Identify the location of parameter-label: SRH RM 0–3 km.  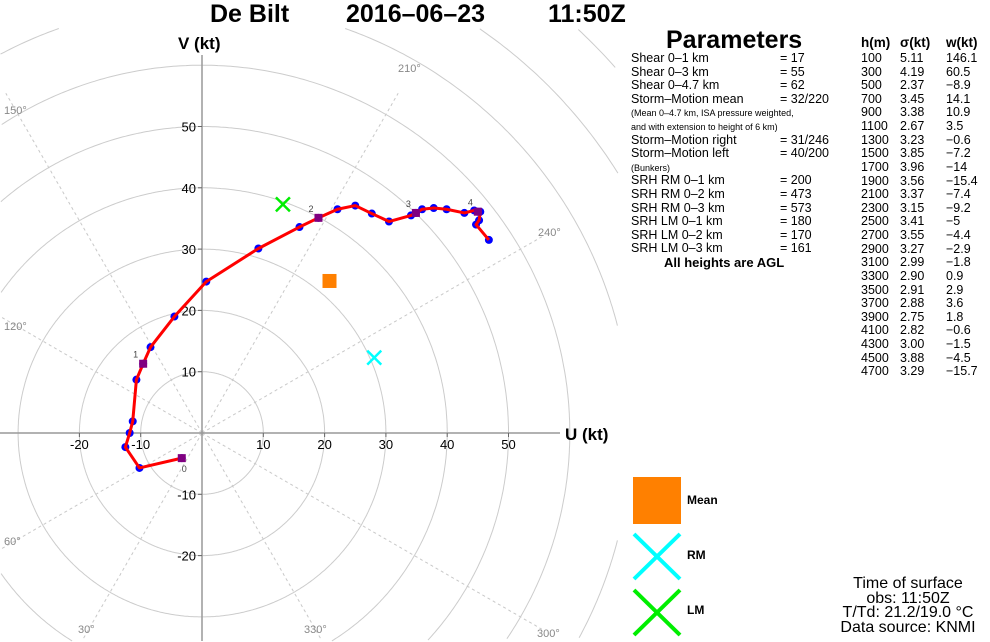
(678, 207).